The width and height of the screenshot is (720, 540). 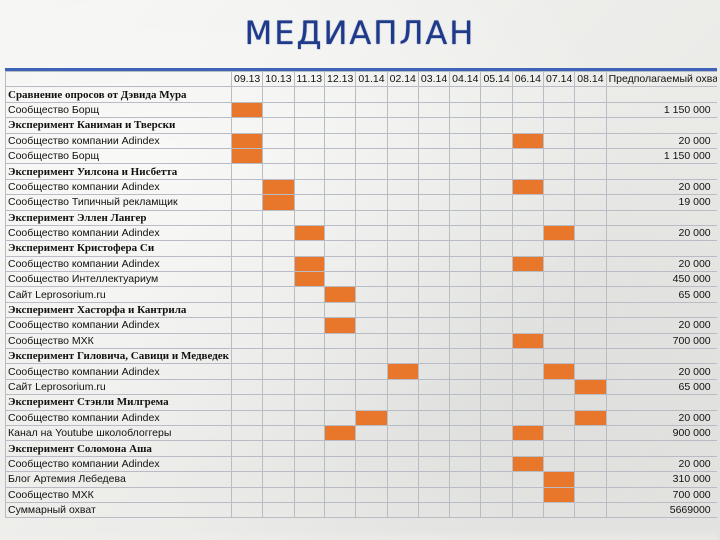 What do you see at coordinates (360, 33) in the screenshot?
I see `page-title: МЕДИАПЛАН` at bounding box center [360, 33].